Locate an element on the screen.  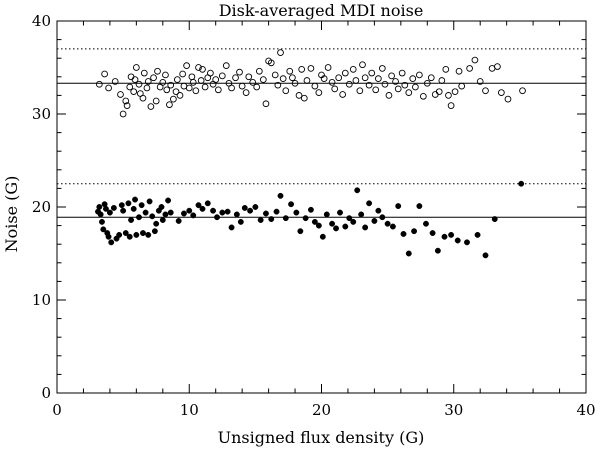
x-tick-label: 10 is located at coordinates (189, 410).